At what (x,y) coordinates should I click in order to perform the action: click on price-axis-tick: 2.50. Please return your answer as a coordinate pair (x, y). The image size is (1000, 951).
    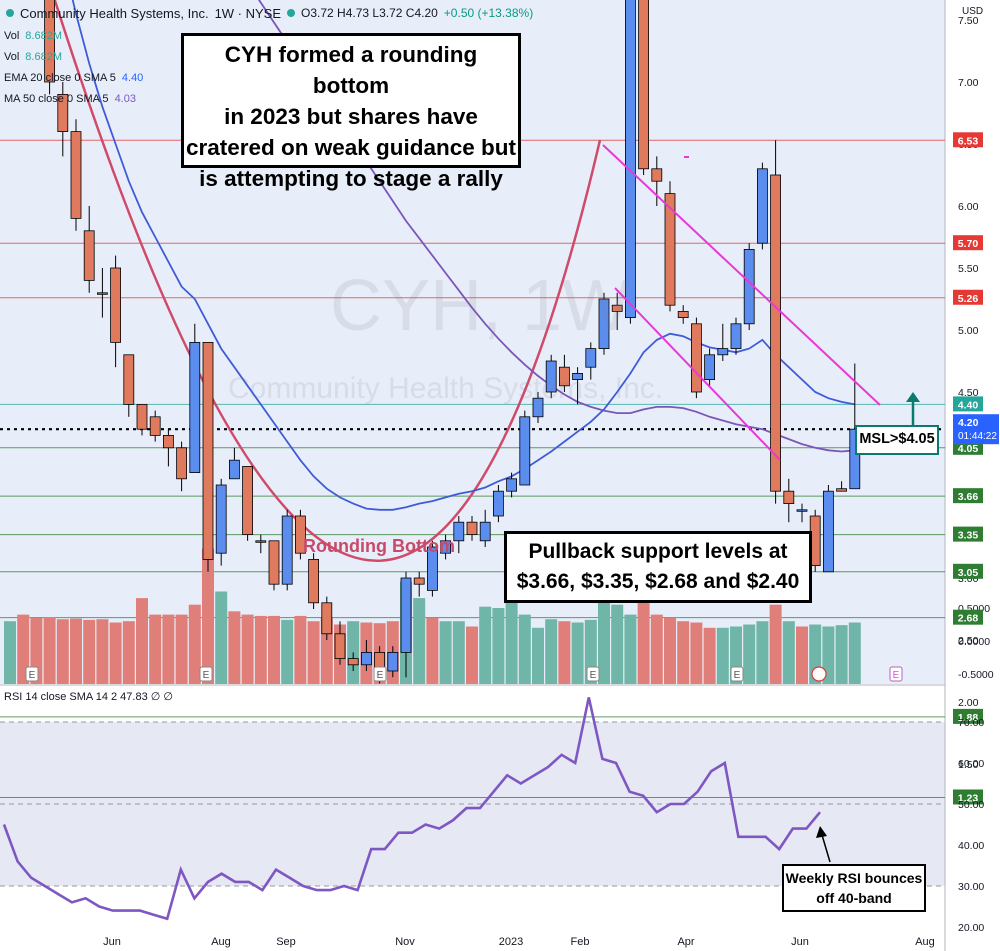
    Looking at the image, I should click on (968, 641).